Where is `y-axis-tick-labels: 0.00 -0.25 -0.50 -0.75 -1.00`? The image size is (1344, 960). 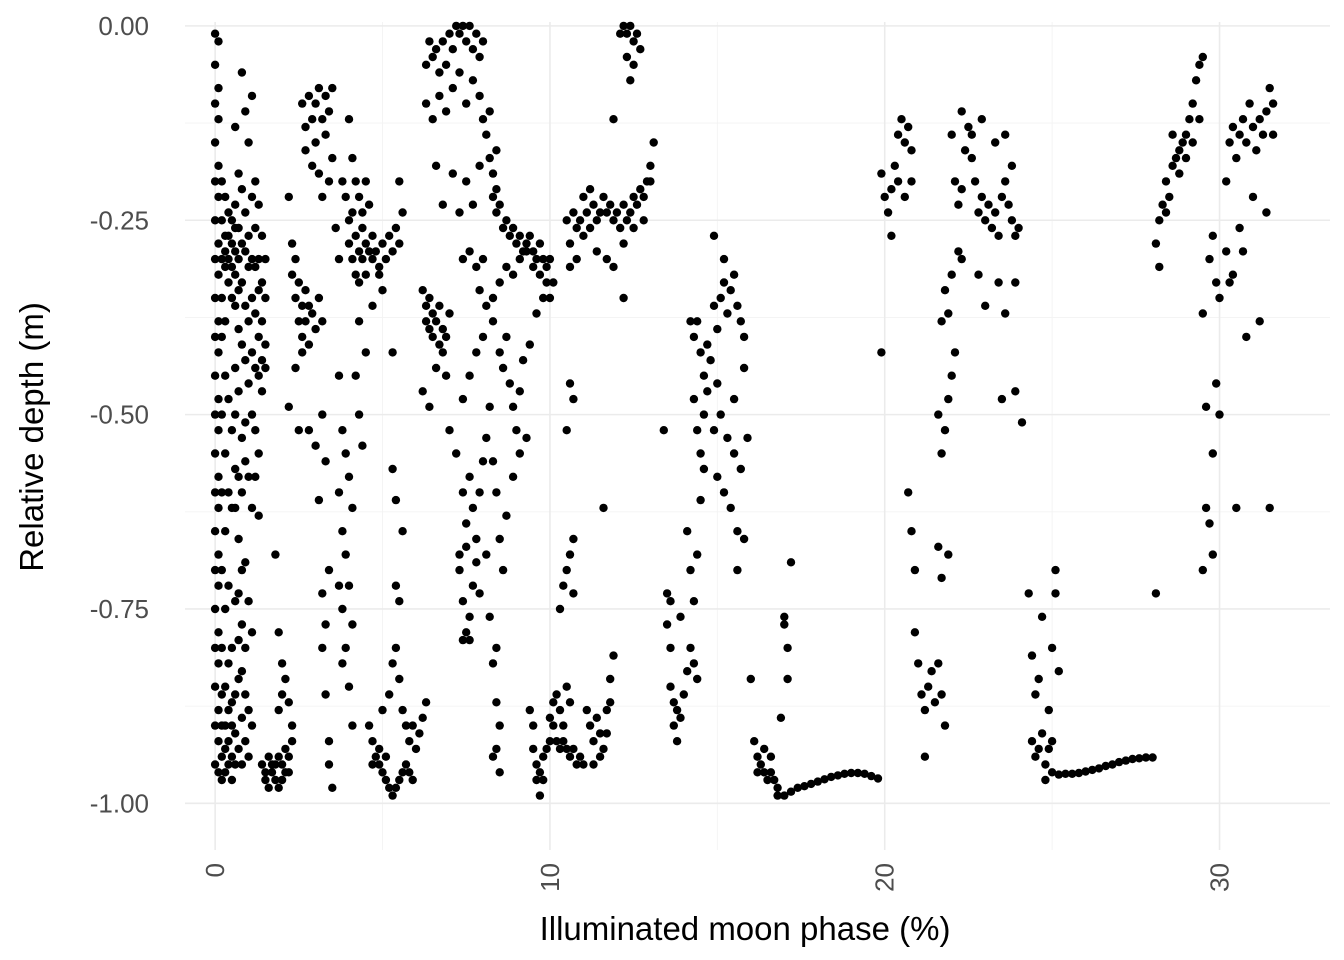 y-axis-tick-labels: 0.00 -0.25 -0.50 -0.75 -1.00 is located at coordinates (119, 414).